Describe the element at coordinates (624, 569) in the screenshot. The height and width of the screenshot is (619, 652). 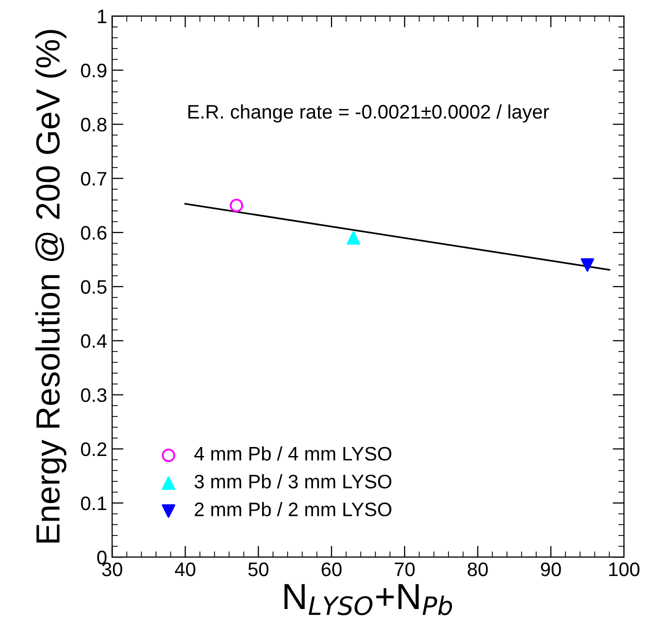
I see `x-tick-label: 100` at that location.